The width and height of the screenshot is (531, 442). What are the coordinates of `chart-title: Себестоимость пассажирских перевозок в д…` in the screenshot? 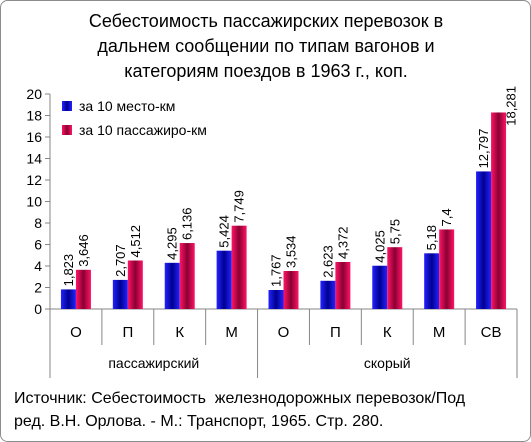 It's located at (266, 46).